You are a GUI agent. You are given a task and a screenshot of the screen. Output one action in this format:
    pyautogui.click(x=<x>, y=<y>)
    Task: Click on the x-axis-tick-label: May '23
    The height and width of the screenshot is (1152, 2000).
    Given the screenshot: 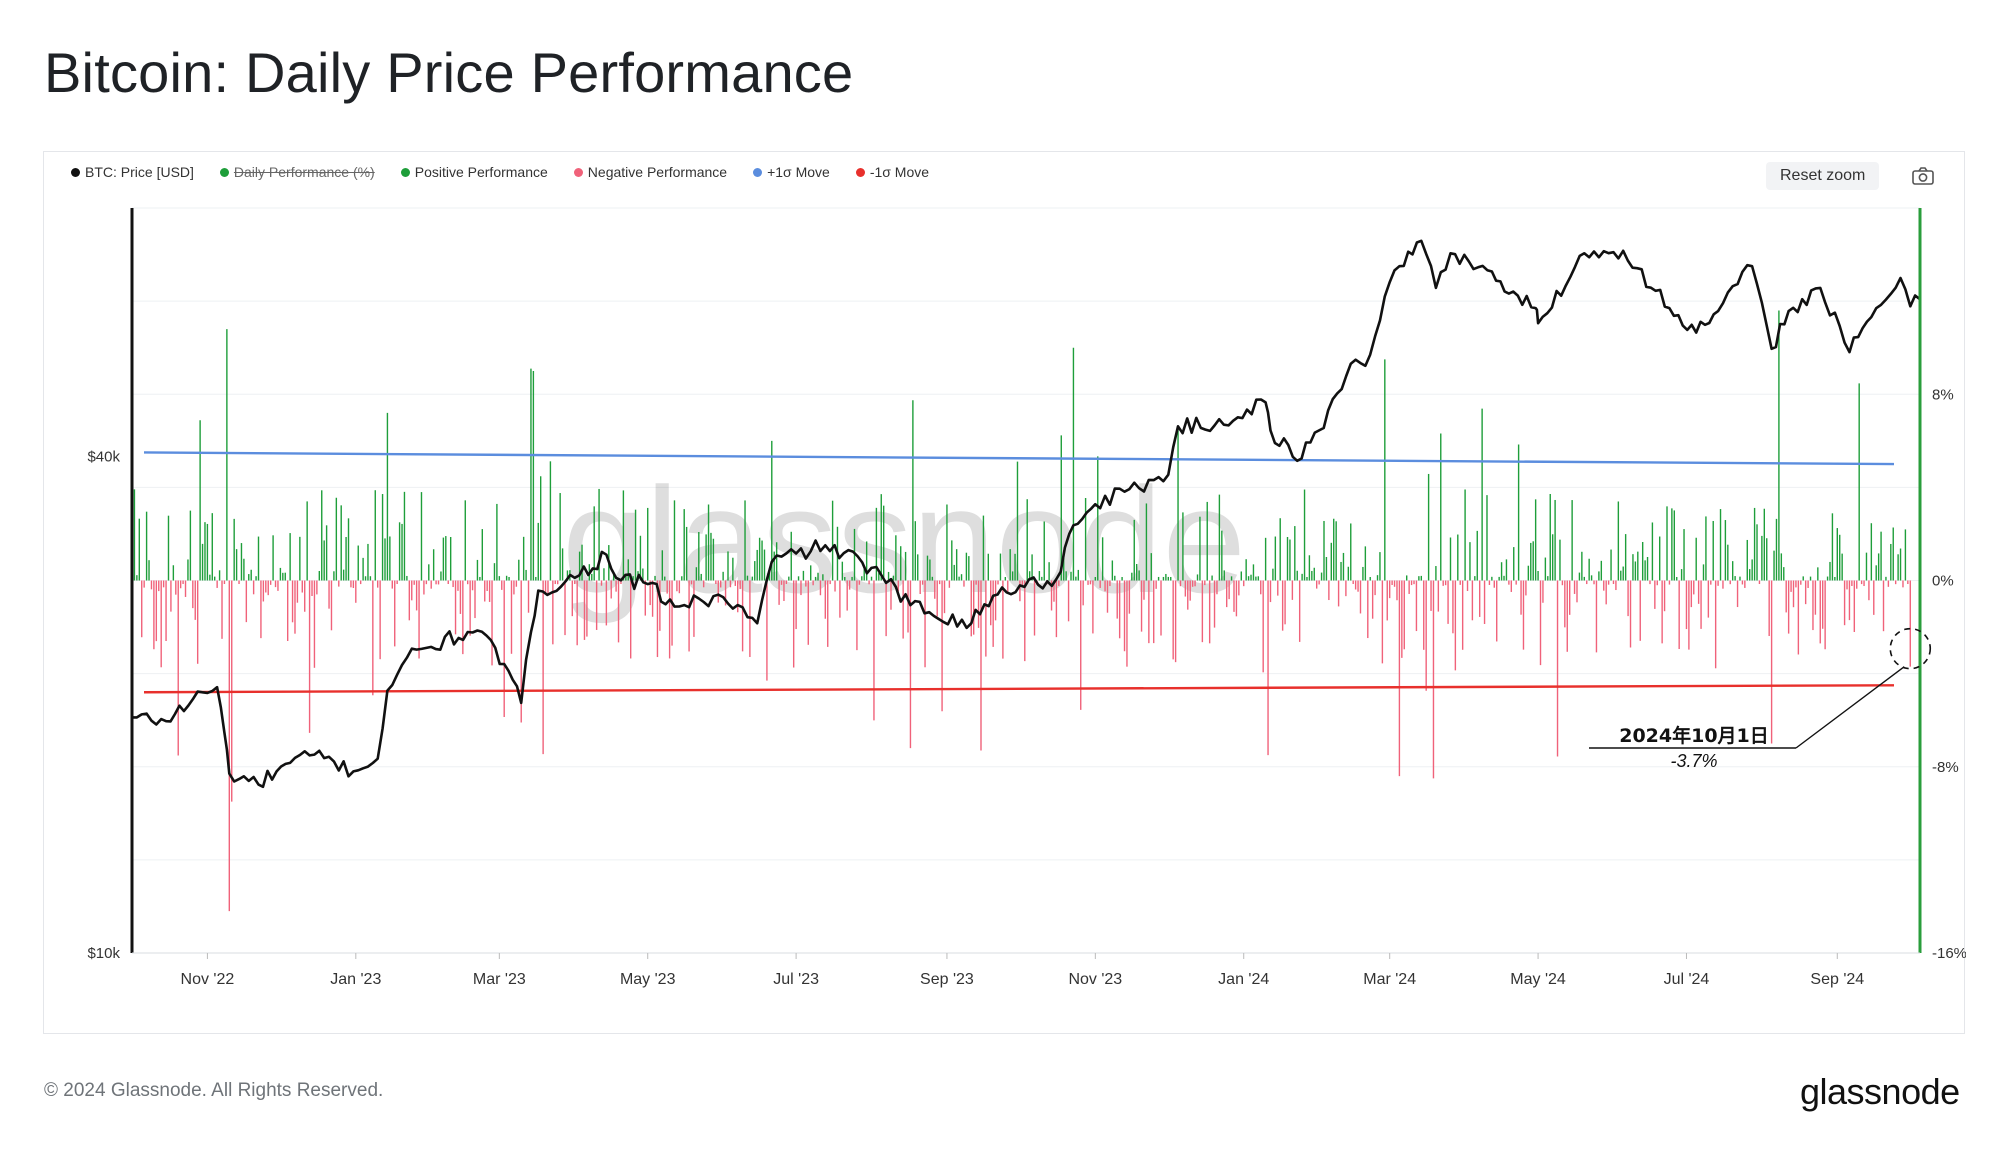 What is the action you would take?
    pyautogui.click(x=648, y=979)
    